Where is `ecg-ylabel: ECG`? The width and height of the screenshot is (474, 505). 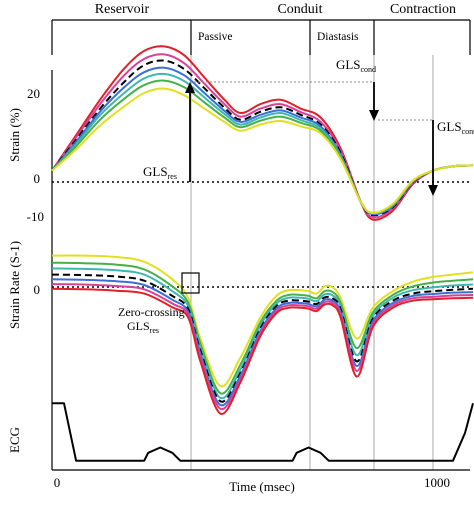 ecg-ylabel: ECG is located at coordinates (14, 440).